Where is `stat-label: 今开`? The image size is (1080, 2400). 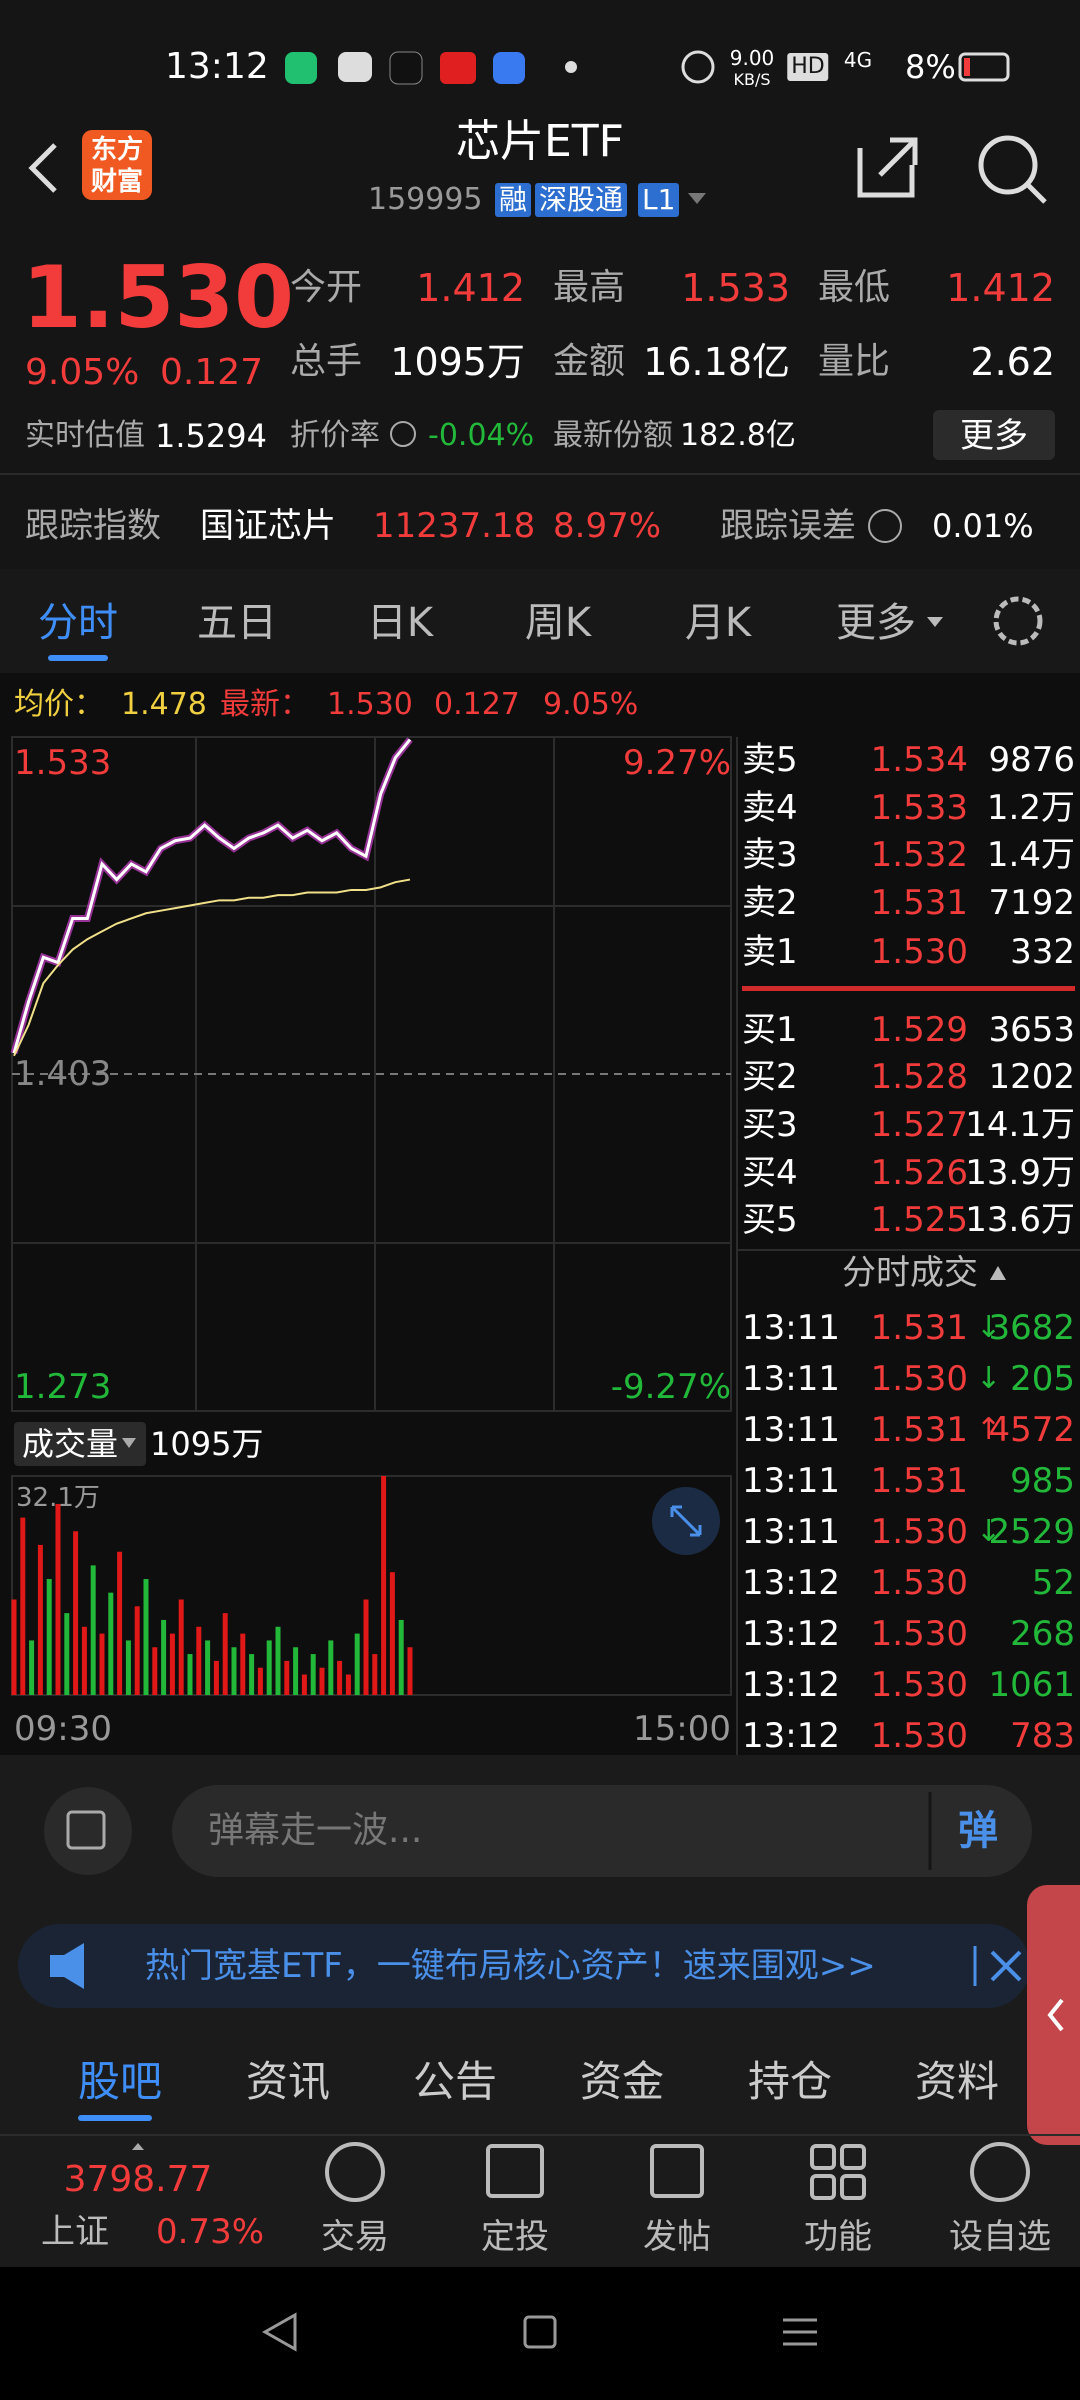
stat-label: 今开 is located at coordinates (326, 287).